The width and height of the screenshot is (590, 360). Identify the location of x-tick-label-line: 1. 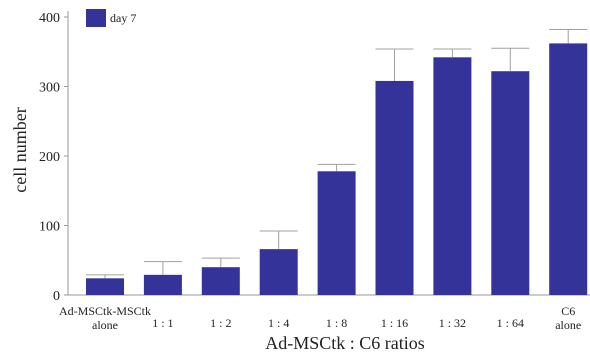
(162, 323).